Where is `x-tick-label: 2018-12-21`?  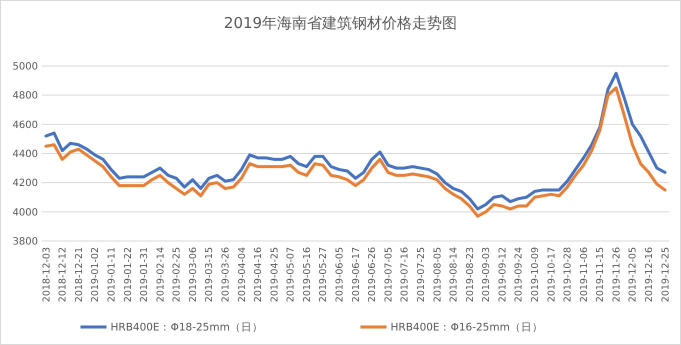
x-tick-label: 2018-12-21 is located at coordinates (79, 274).